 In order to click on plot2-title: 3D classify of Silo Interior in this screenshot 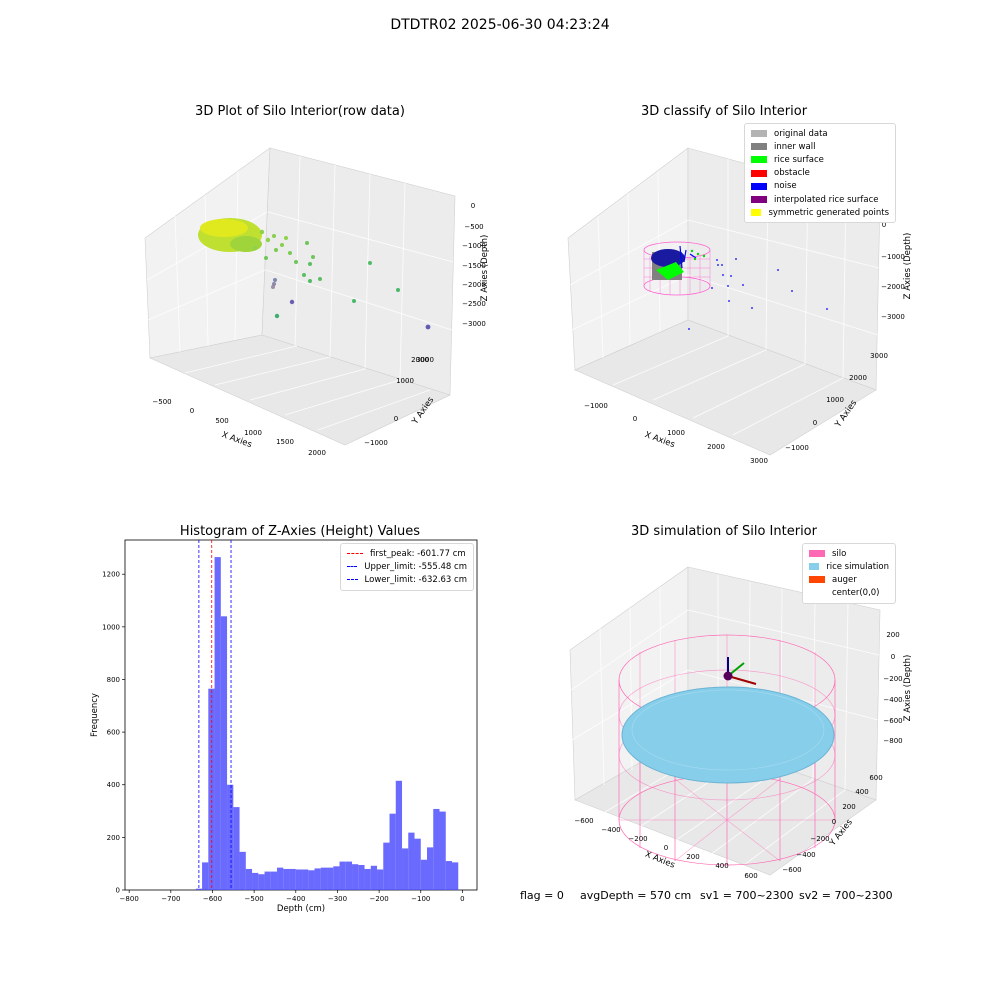, I will do `click(724, 111)`.